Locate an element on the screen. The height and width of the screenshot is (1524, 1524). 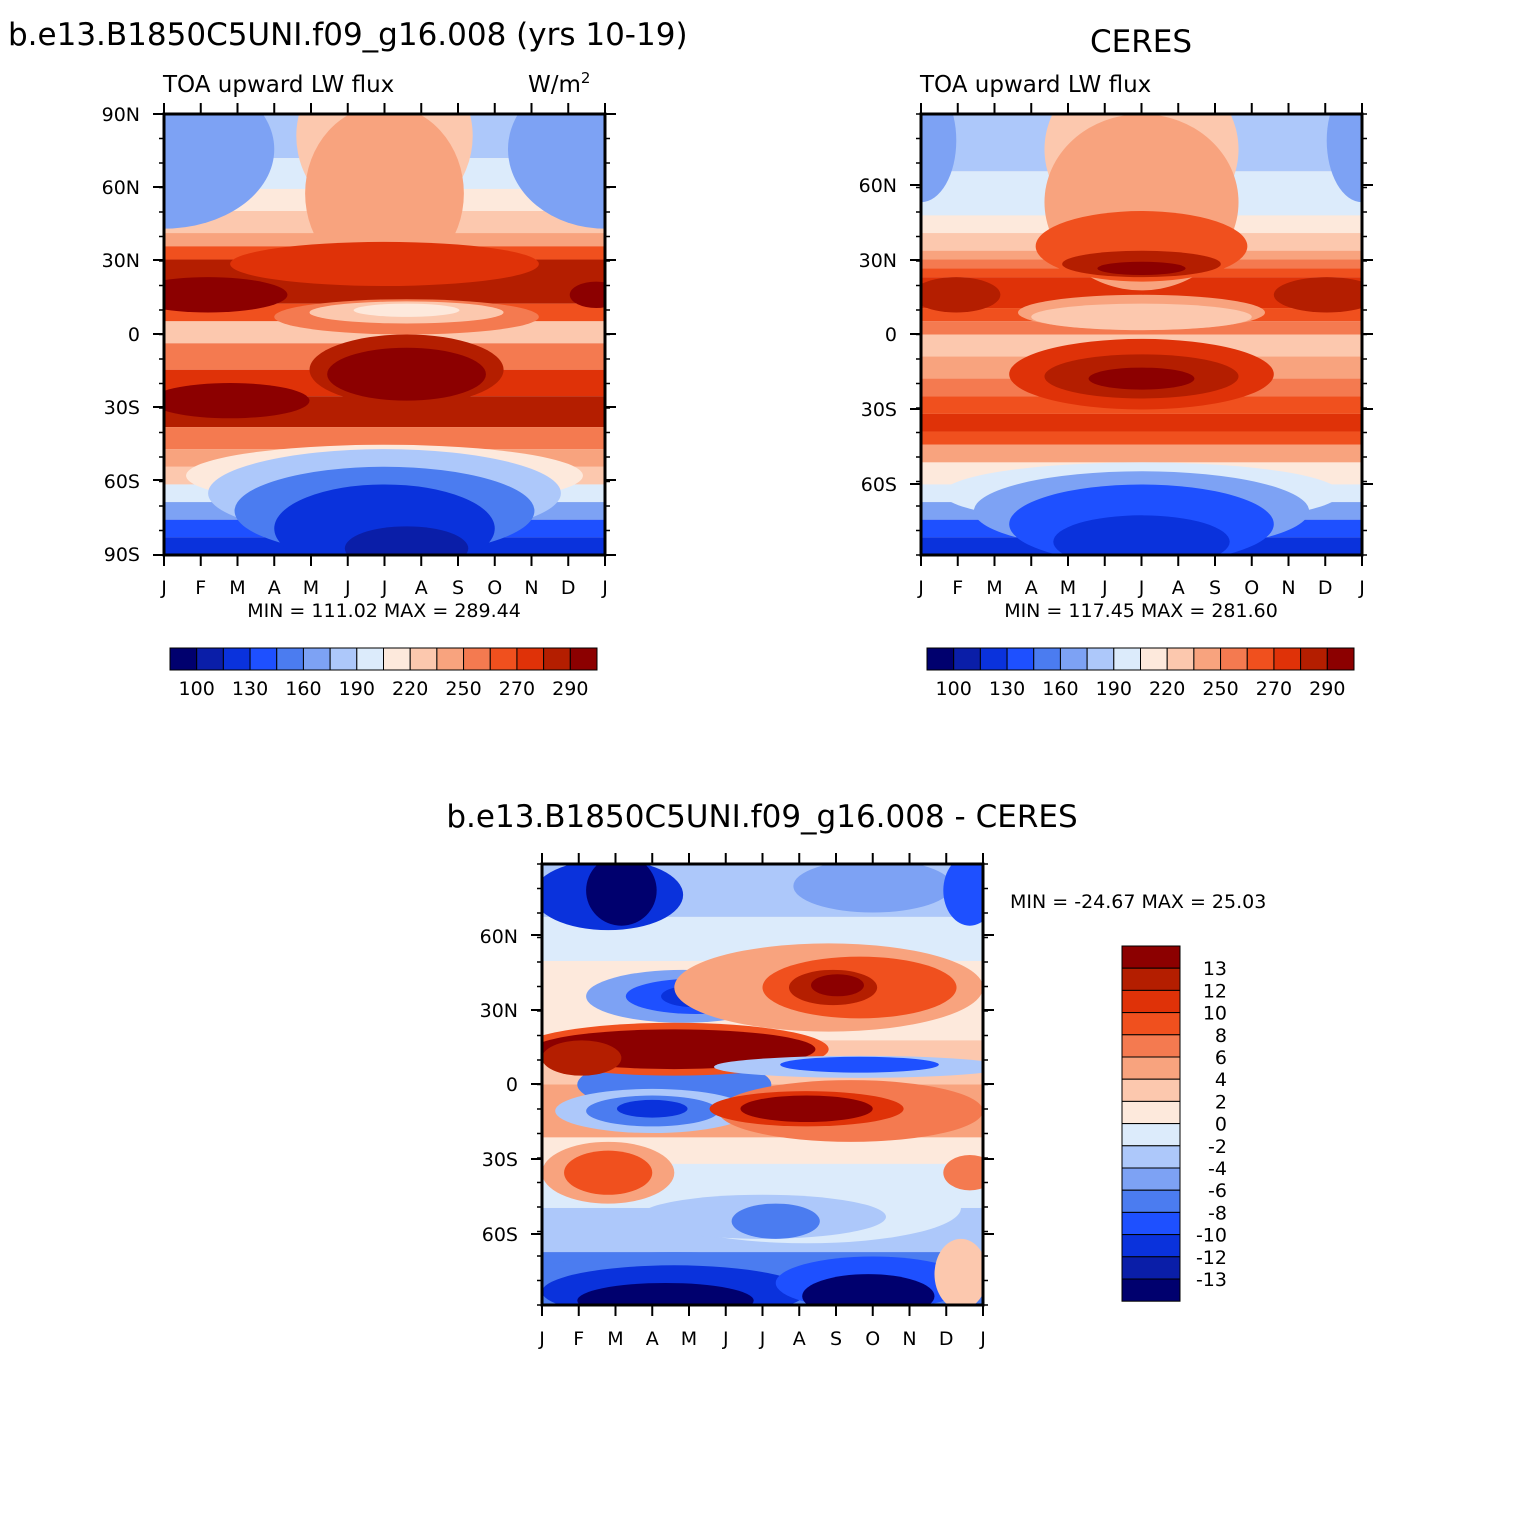
colorbar-label: 220 is located at coordinates (410, 689).